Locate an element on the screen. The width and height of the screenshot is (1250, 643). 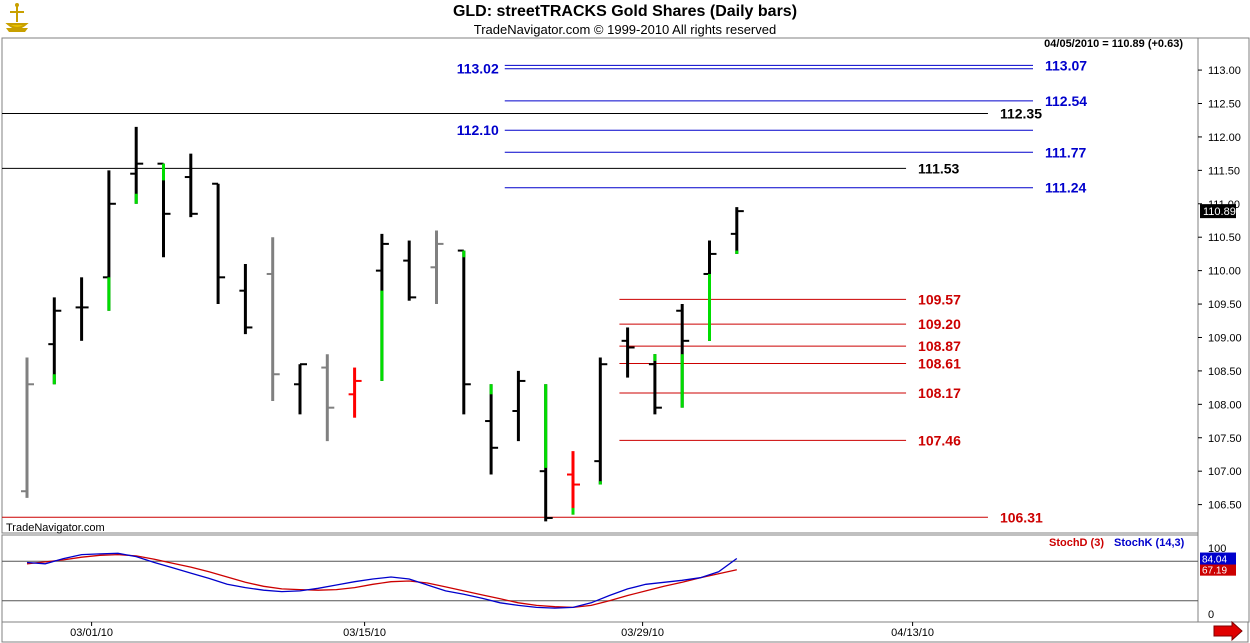
y-tick-label: 110.50 is located at coordinates (1224, 238).